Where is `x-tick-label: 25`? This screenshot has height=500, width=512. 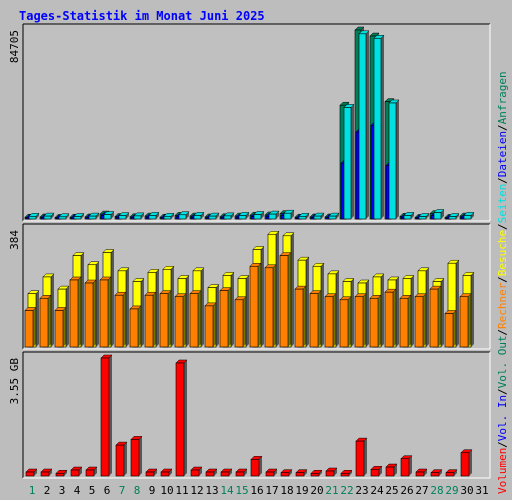
x-tick-label: 25 is located at coordinates (391, 490).